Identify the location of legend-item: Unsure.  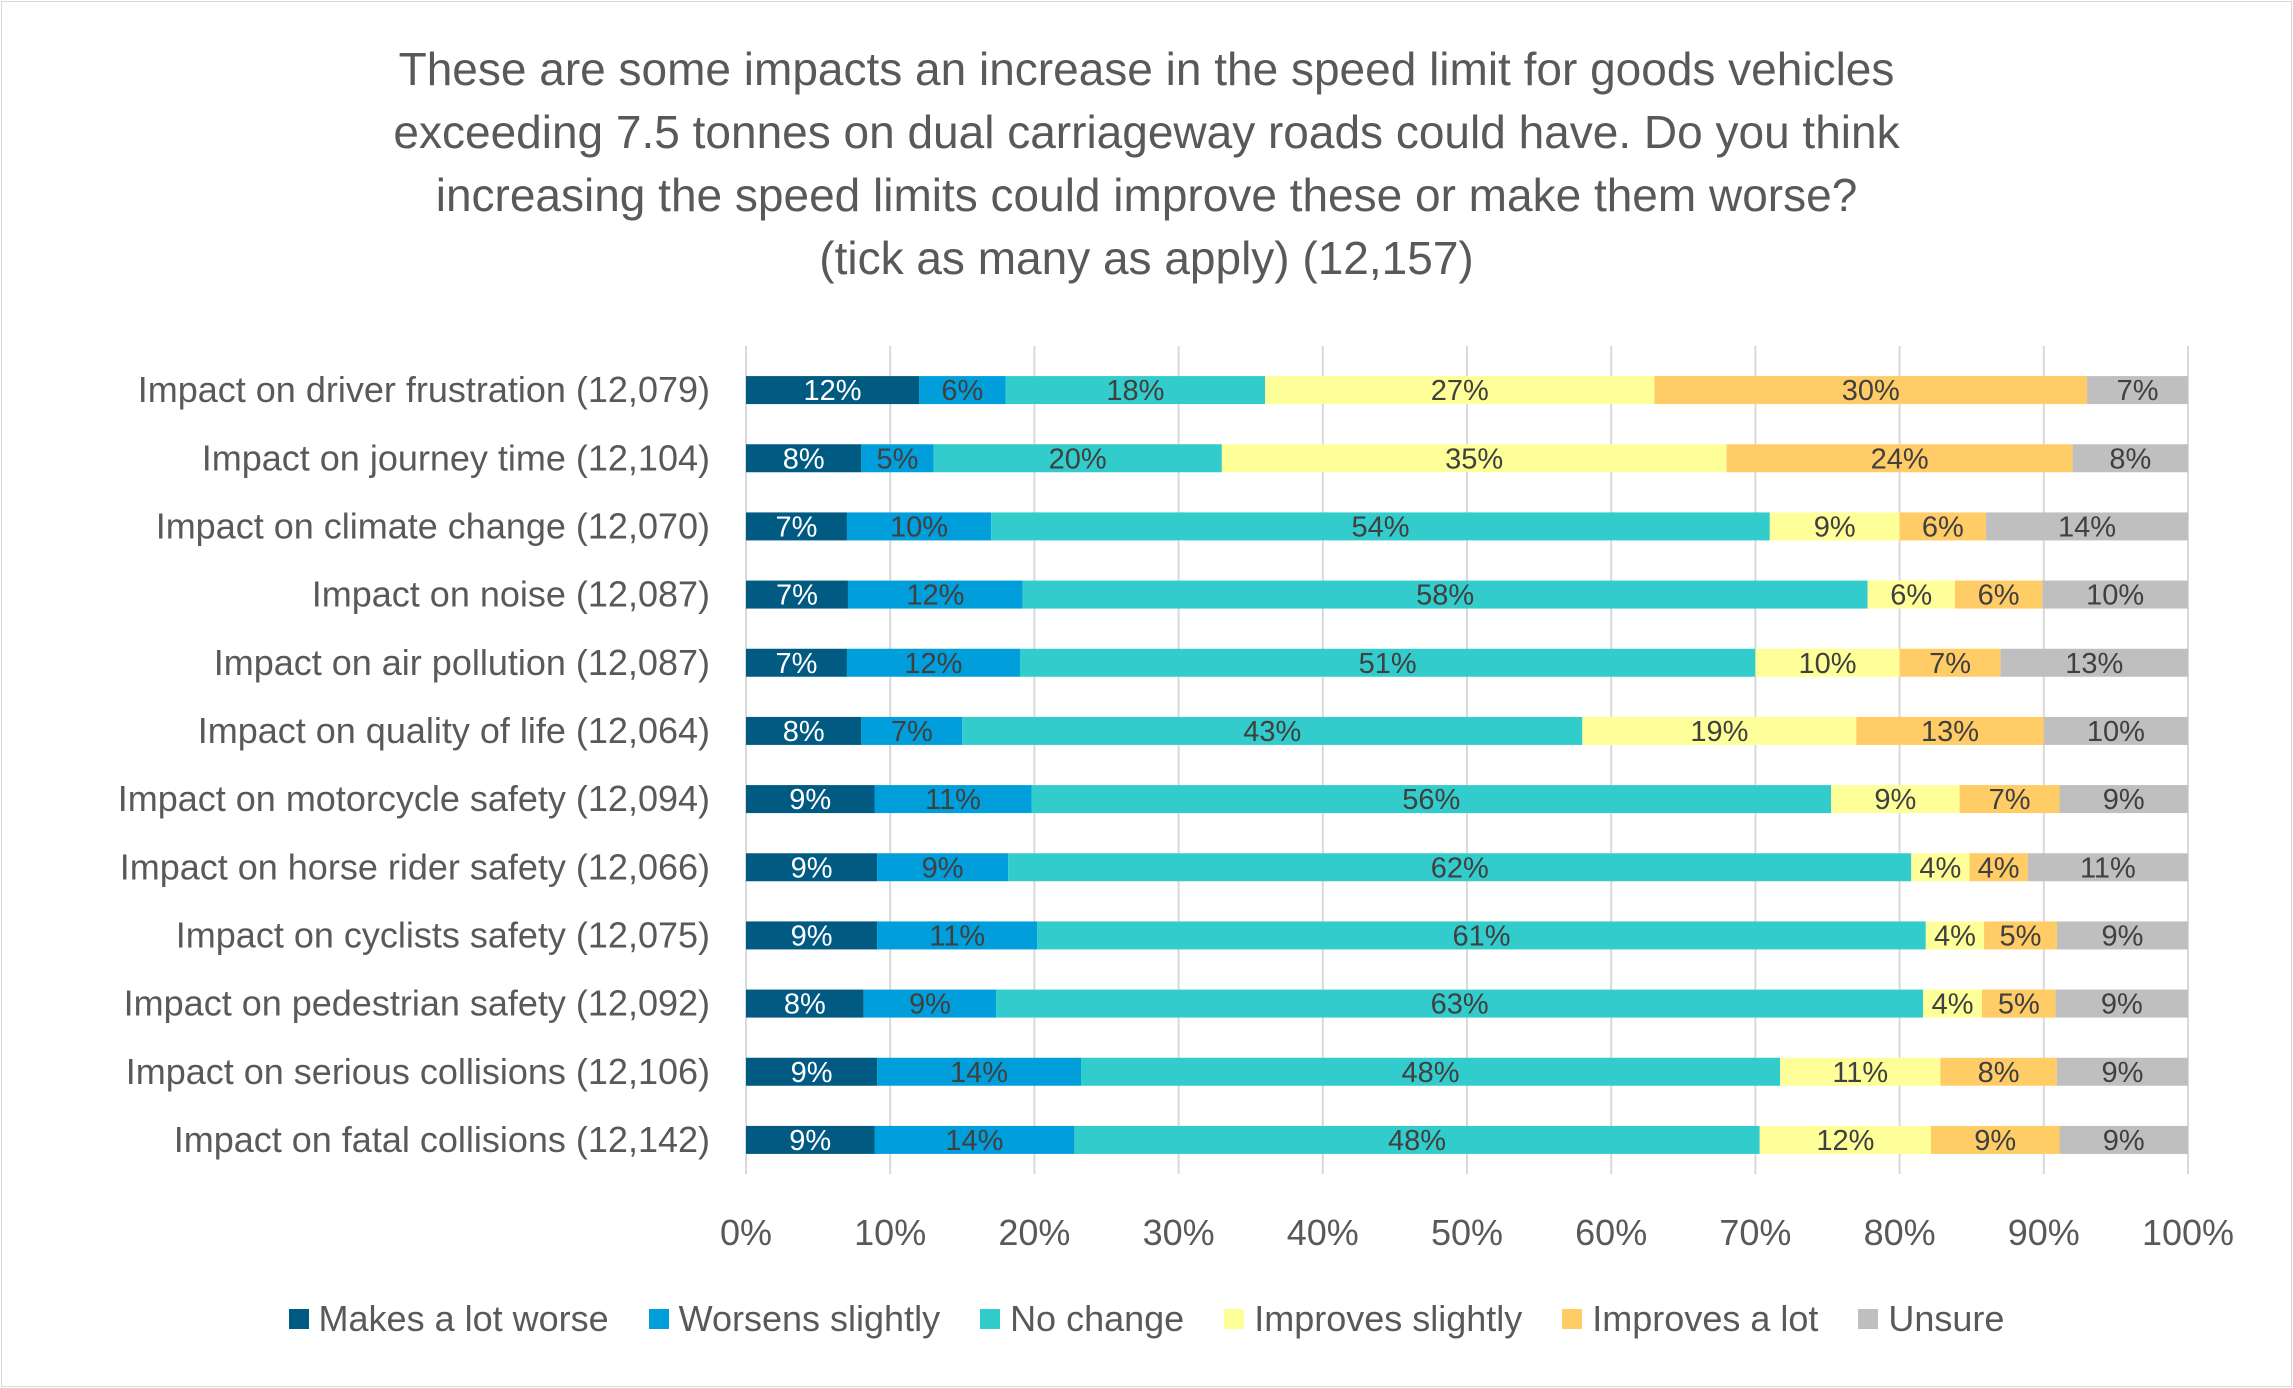
(1931, 1319).